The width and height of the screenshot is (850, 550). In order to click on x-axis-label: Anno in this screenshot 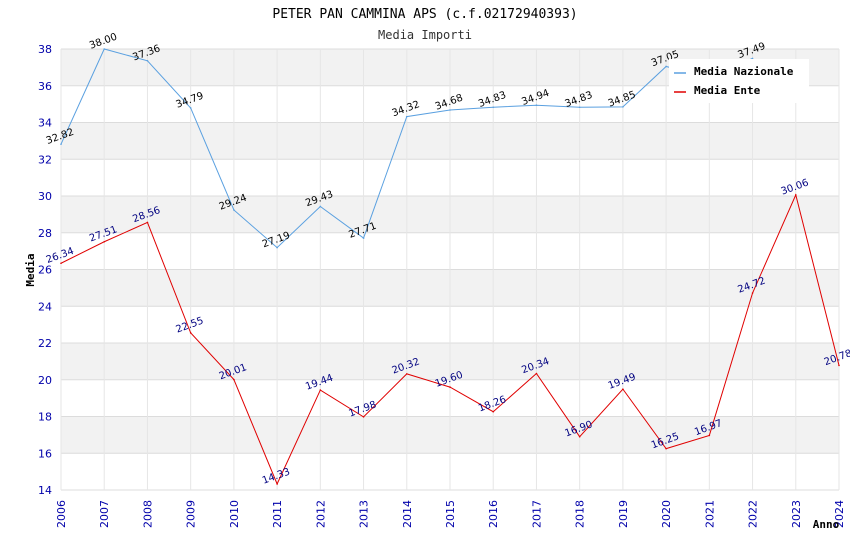, I will do `click(826, 524)`.